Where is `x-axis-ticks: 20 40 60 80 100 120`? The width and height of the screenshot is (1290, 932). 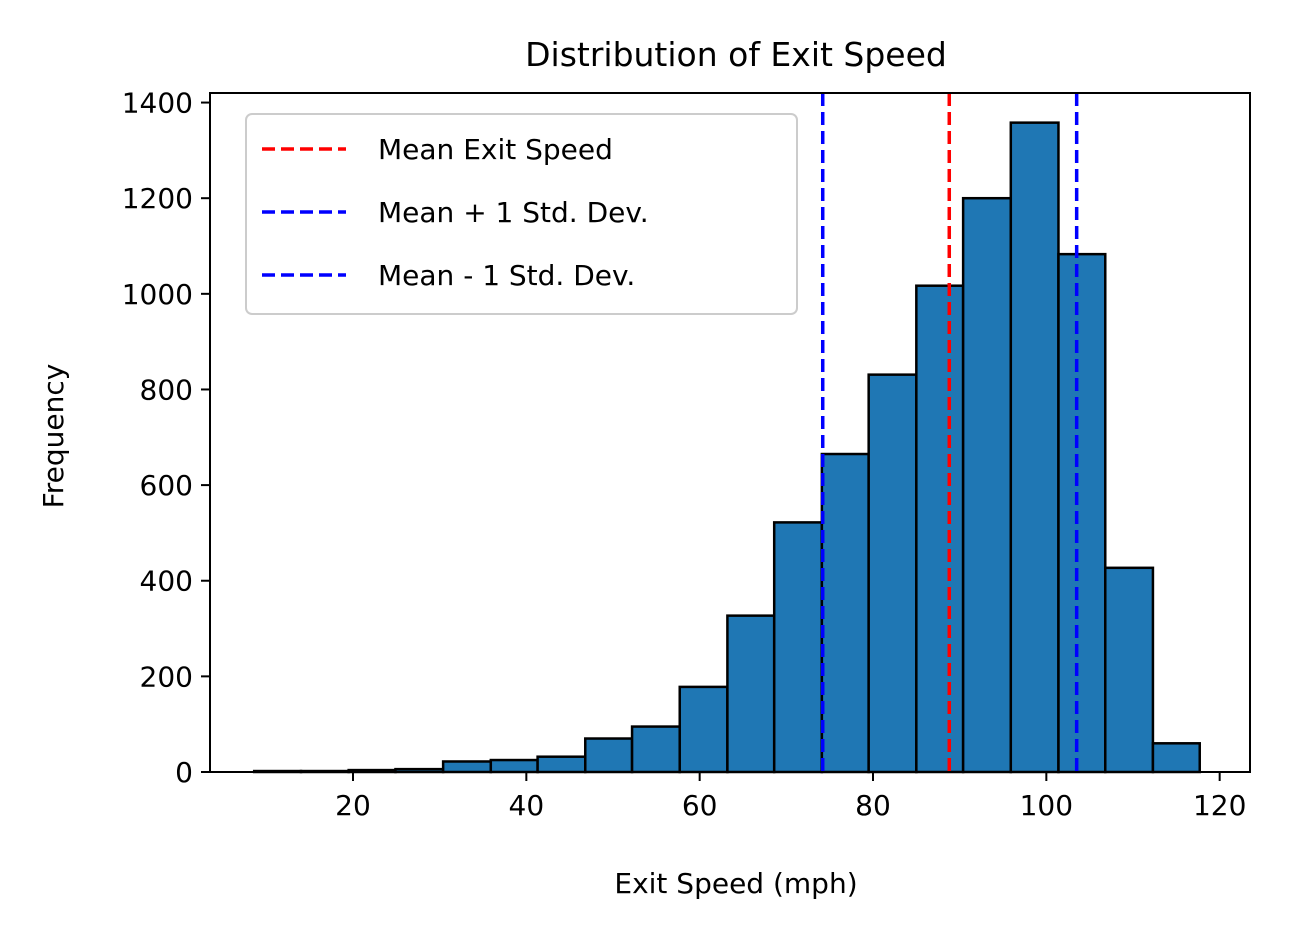
x-axis-ticks: 20 40 60 80 100 120 is located at coordinates (790, 797).